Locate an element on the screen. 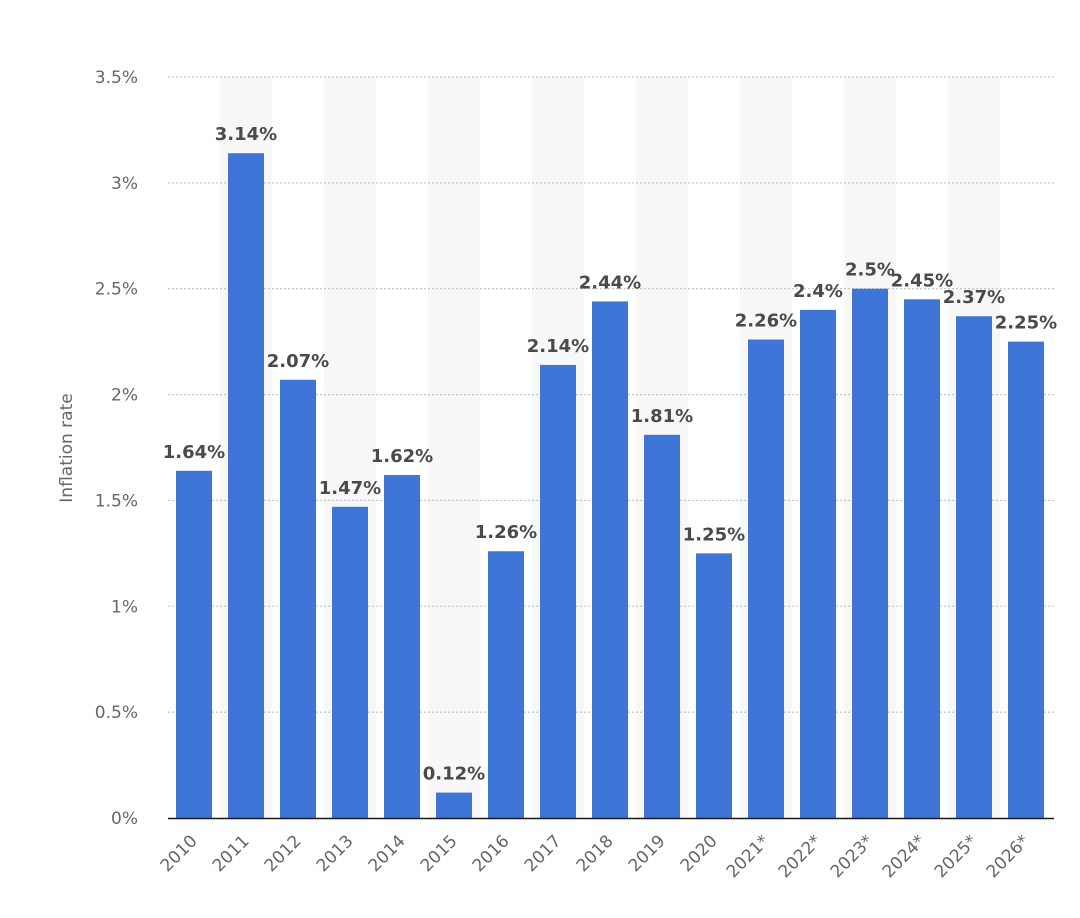 The image size is (1080, 918). x-tick-label: 2021* is located at coordinates (748, 856).